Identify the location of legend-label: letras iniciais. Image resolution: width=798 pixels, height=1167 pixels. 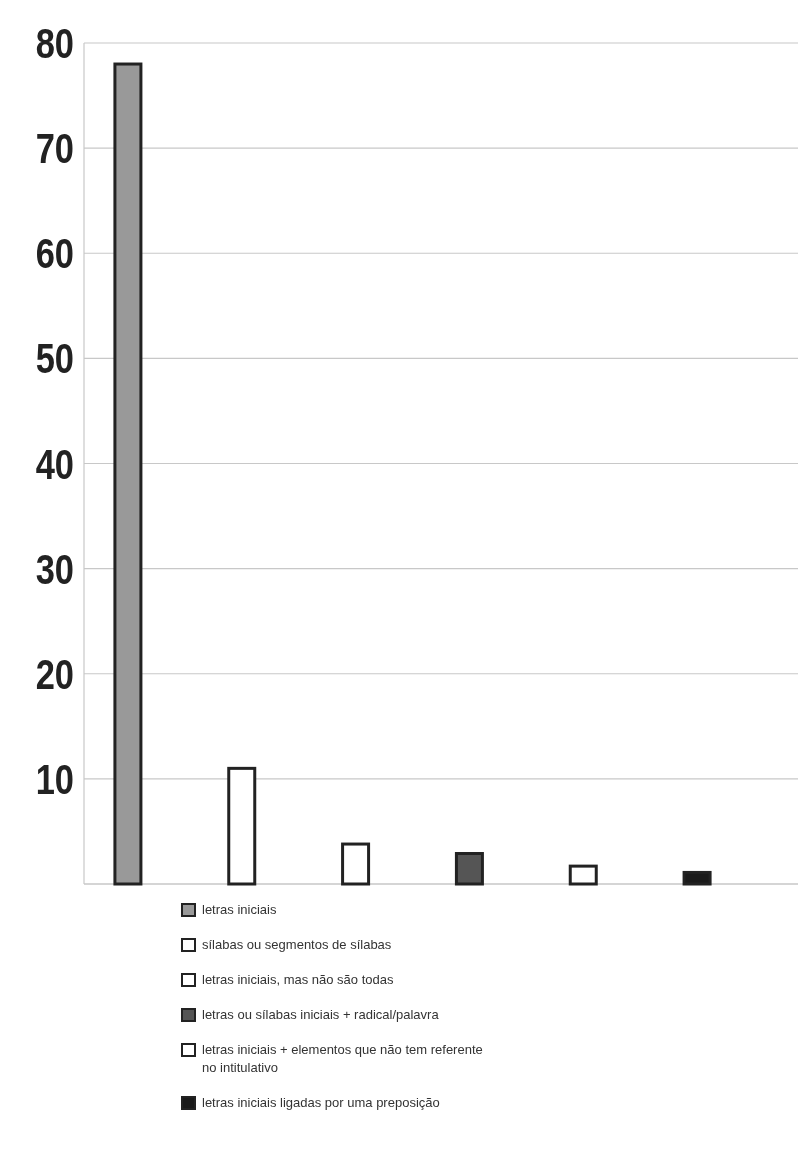
(239, 909).